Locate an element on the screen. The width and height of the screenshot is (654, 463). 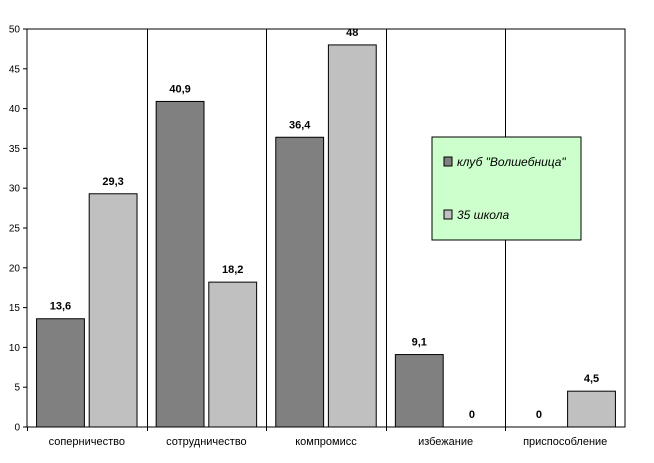
legend-label: 35 школа is located at coordinates (483, 215).